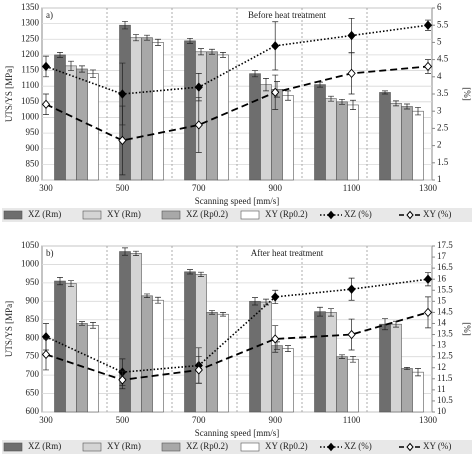  I want to click on y2-tick-label: 5.5, so click(443, 24).